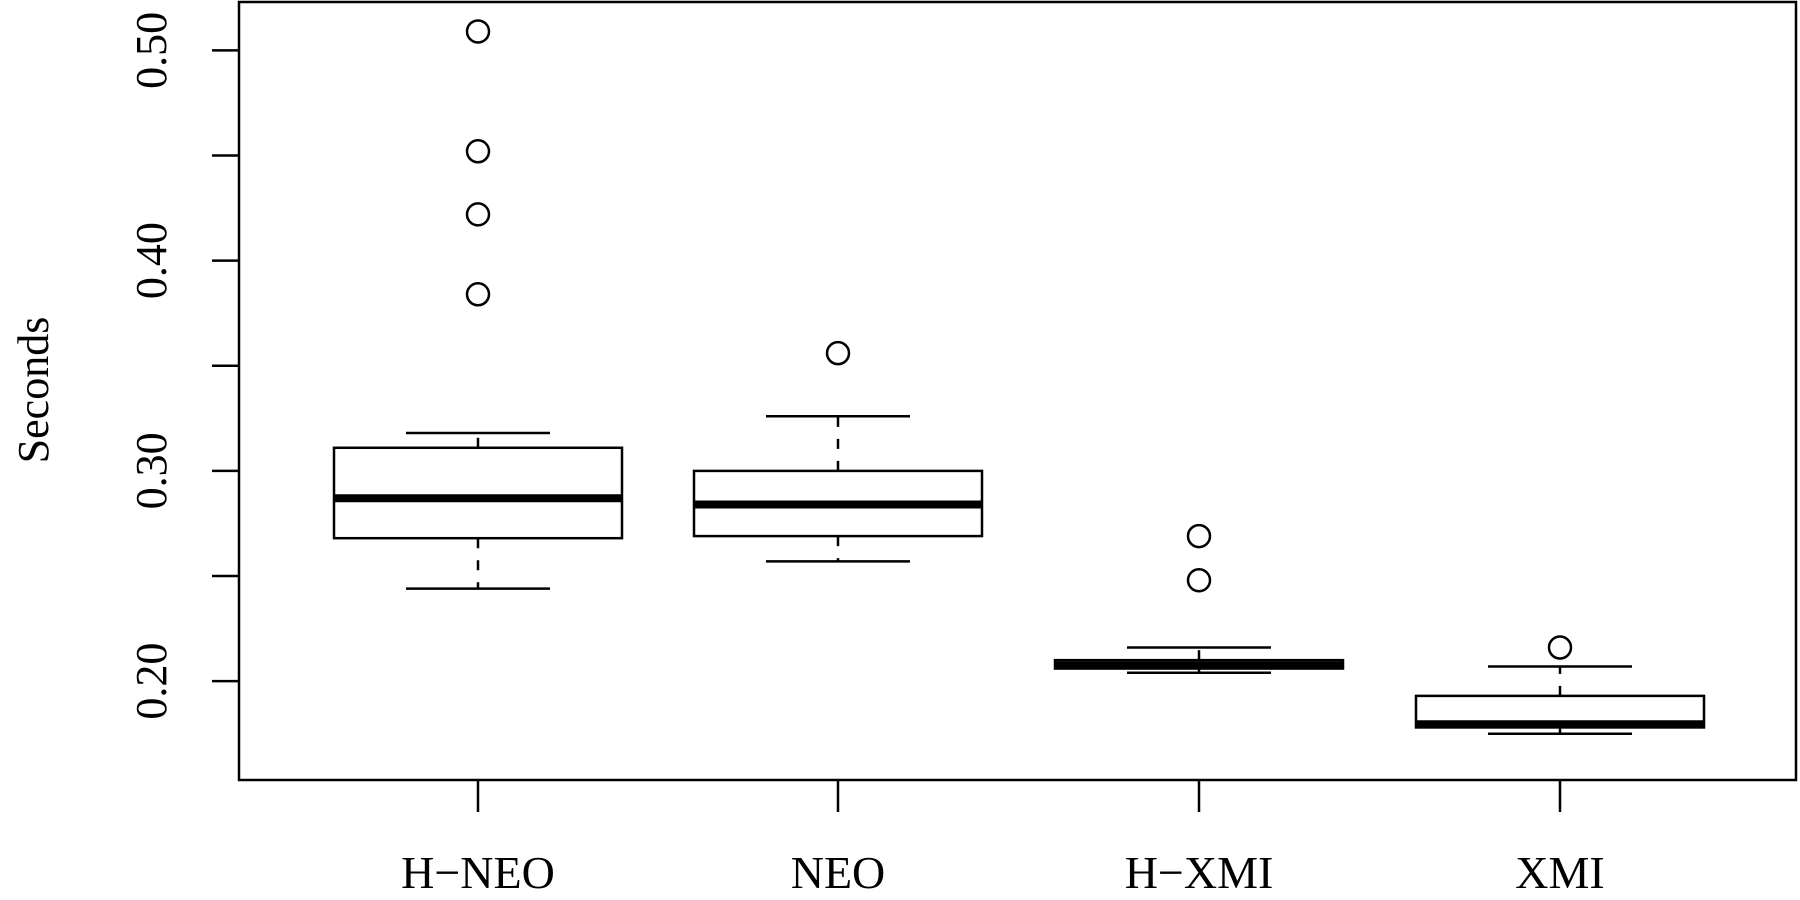 The width and height of the screenshot is (1800, 900). What do you see at coordinates (33, 390) in the screenshot?
I see `y-axis-label: Seconds` at bounding box center [33, 390].